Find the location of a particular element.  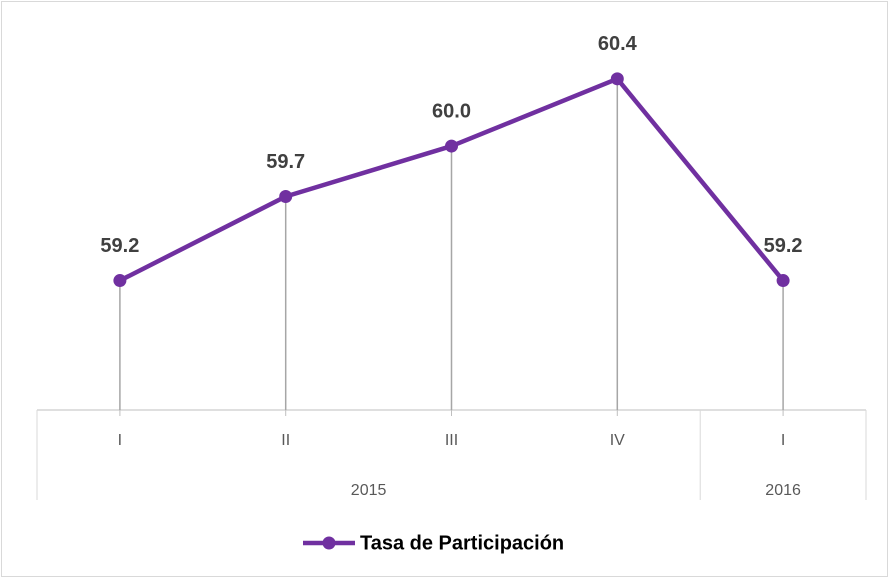

group-label: 2016 is located at coordinates (783, 490).